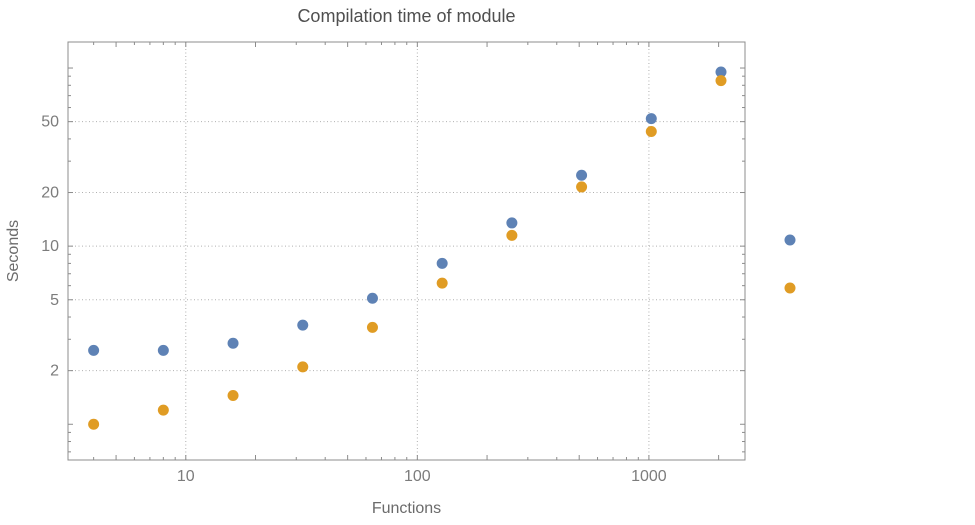  Describe the element at coordinates (13, 251) in the screenshot. I see `y-axis-label: Seconds` at that location.